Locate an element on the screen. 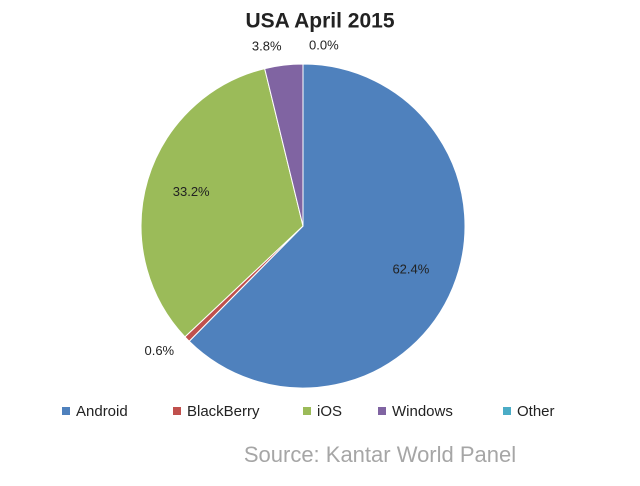 The height and width of the screenshot is (486, 640). data-label: 0.6% is located at coordinates (159, 350).